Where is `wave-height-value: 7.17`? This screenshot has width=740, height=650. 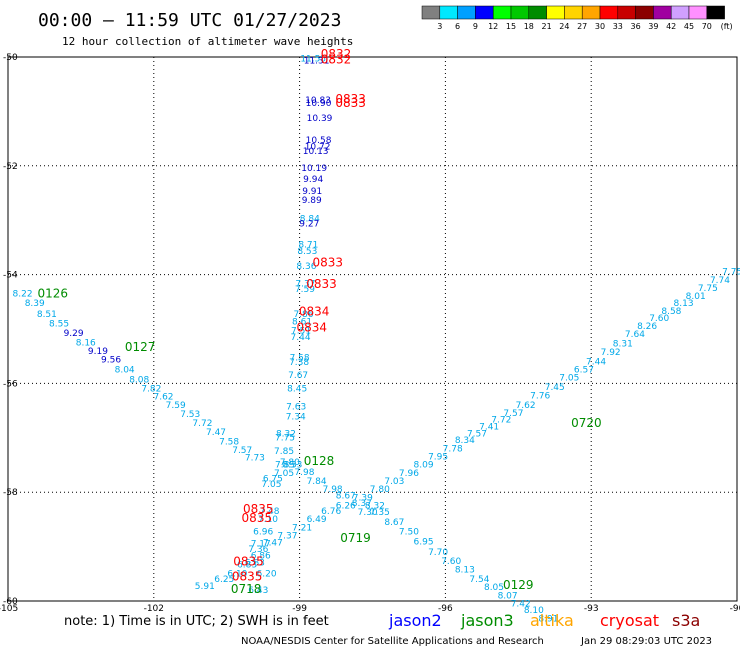 wave-height-value: 7.17 is located at coordinates (261, 545).